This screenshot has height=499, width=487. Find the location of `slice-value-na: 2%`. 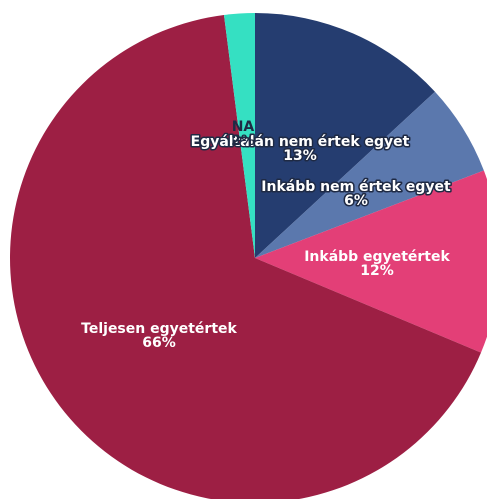

slice-value-na: 2% is located at coordinates (243, 141).